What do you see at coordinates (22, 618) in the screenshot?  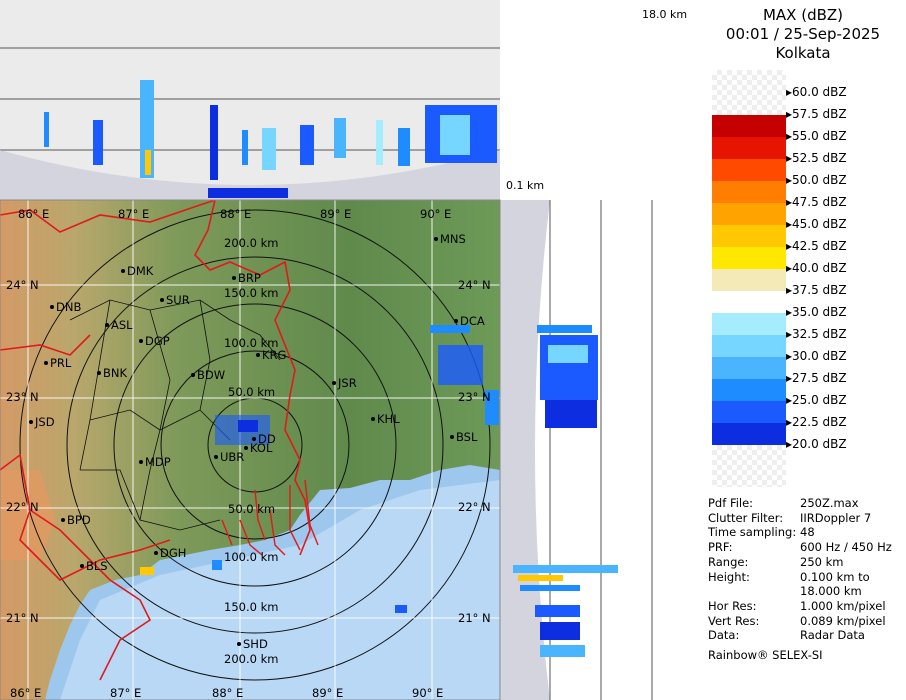 I see `latitude-label-left: 21° N` at bounding box center [22, 618].